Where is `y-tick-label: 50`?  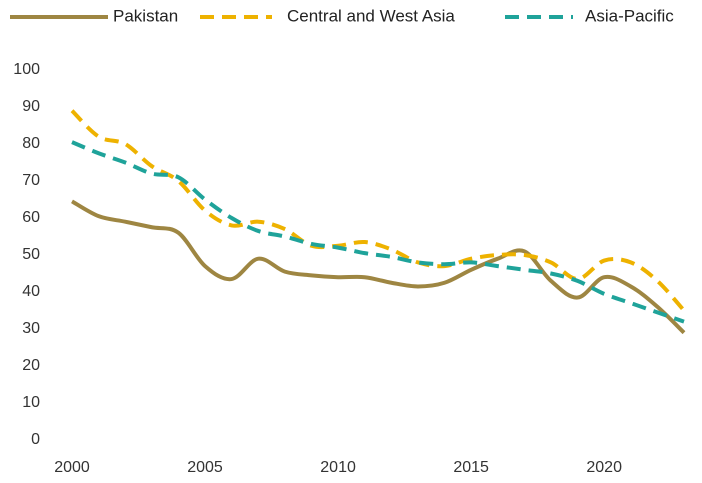
y-tick-label: 50 is located at coordinates (31, 254).